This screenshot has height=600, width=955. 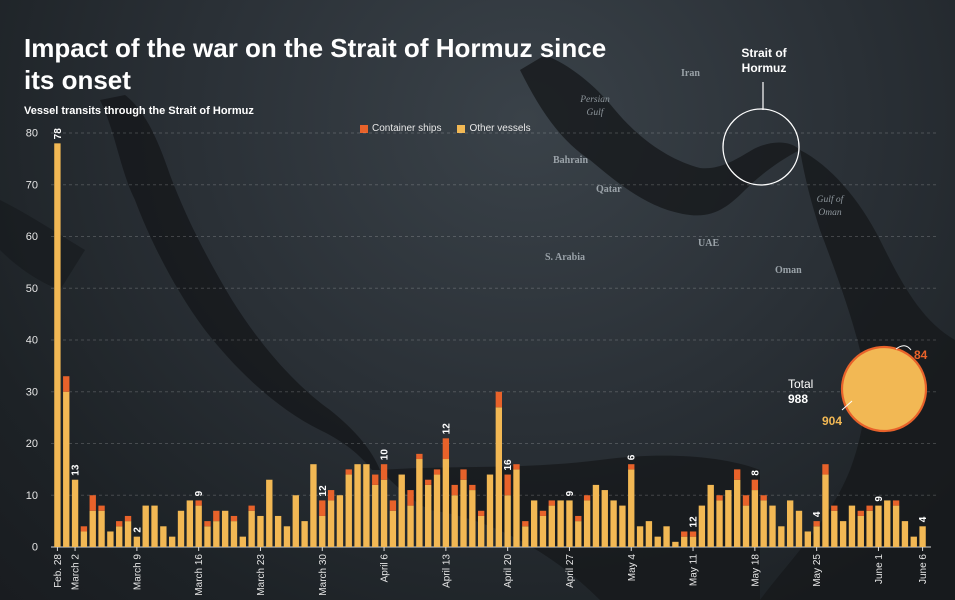 What do you see at coordinates (32, 134) in the screenshot?
I see `y-tick-label: 80` at bounding box center [32, 134].